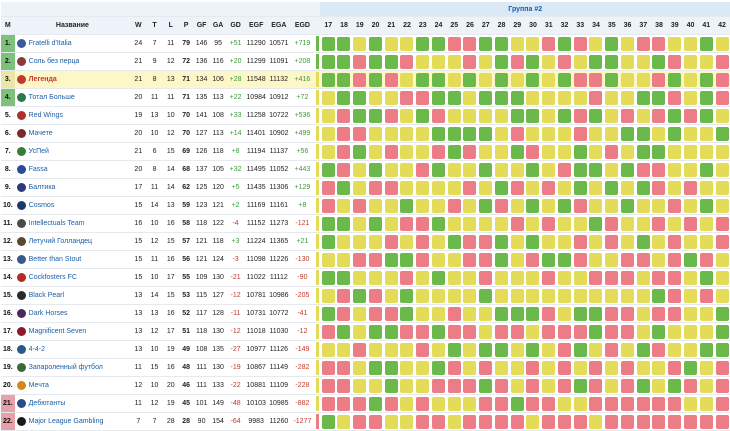  Describe the element at coordinates (42, 79) in the screenshot. I see `team-link: Легенда` at that location.